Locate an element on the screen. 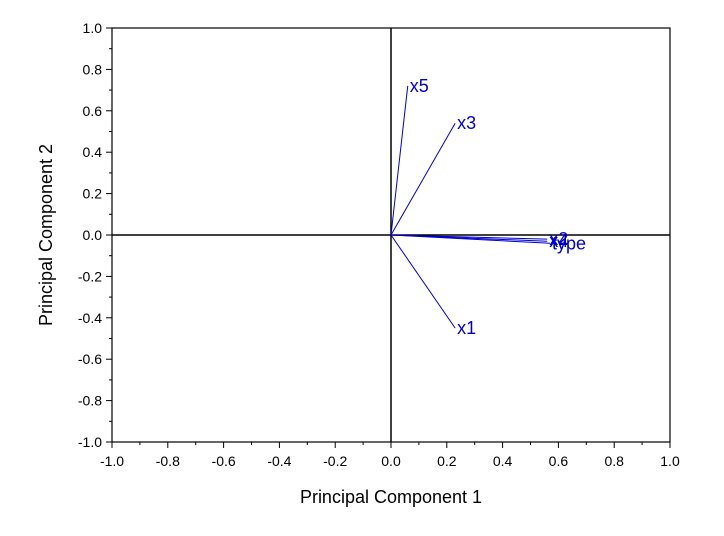 This screenshot has height=536, width=724. vector-line-x3 is located at coordinates (423, 179).